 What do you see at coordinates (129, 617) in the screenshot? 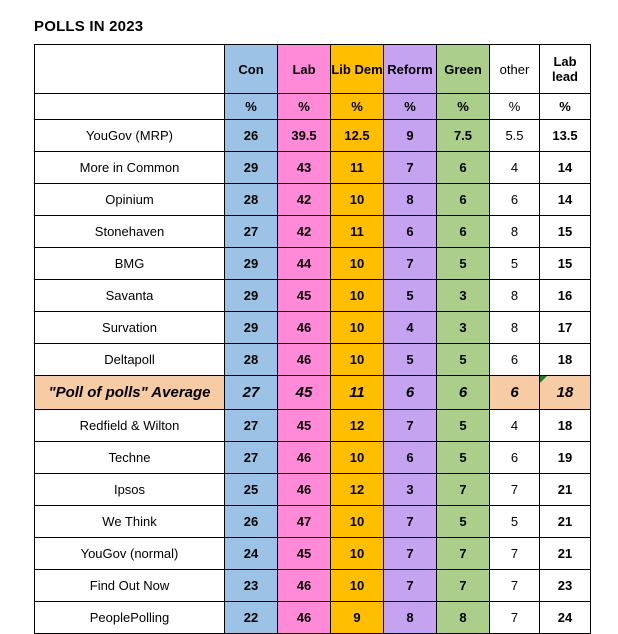
I see `pollster-name-cell: PeoplePolling` at bounding box center [129, 617].